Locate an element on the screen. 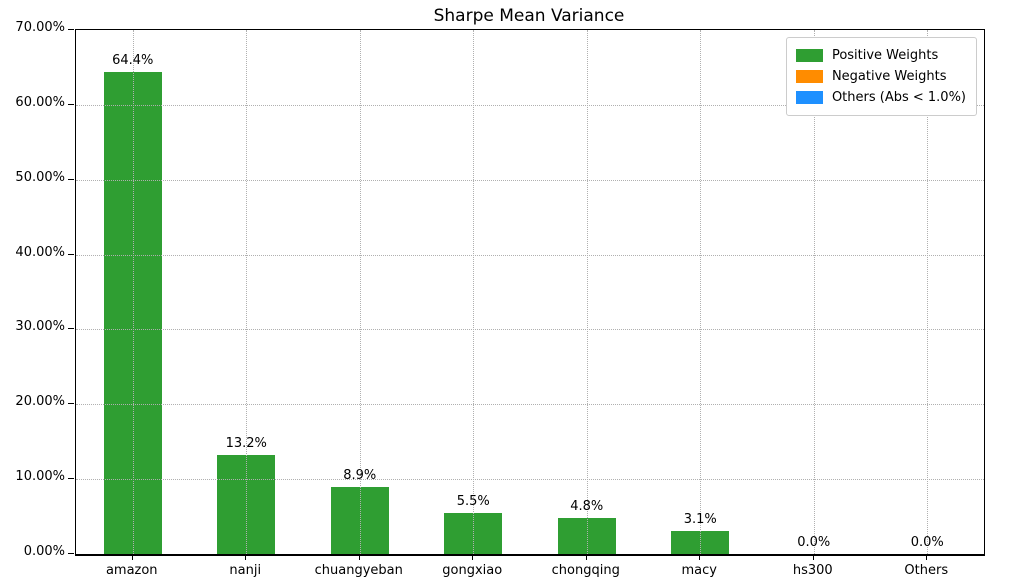 This screenshot has height=586, width=1010. y-tick-label: 30.00% is located at coordinates (40, 327).